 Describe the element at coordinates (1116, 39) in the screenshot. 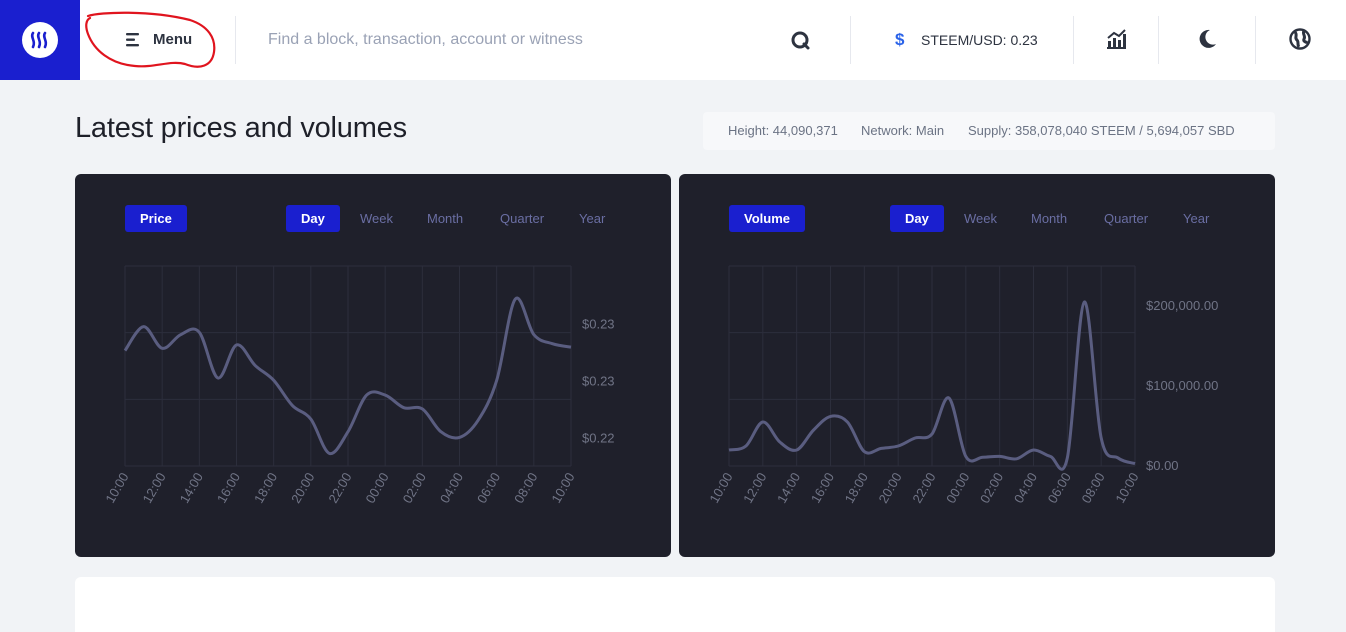

I see `chart-icon` at that location.